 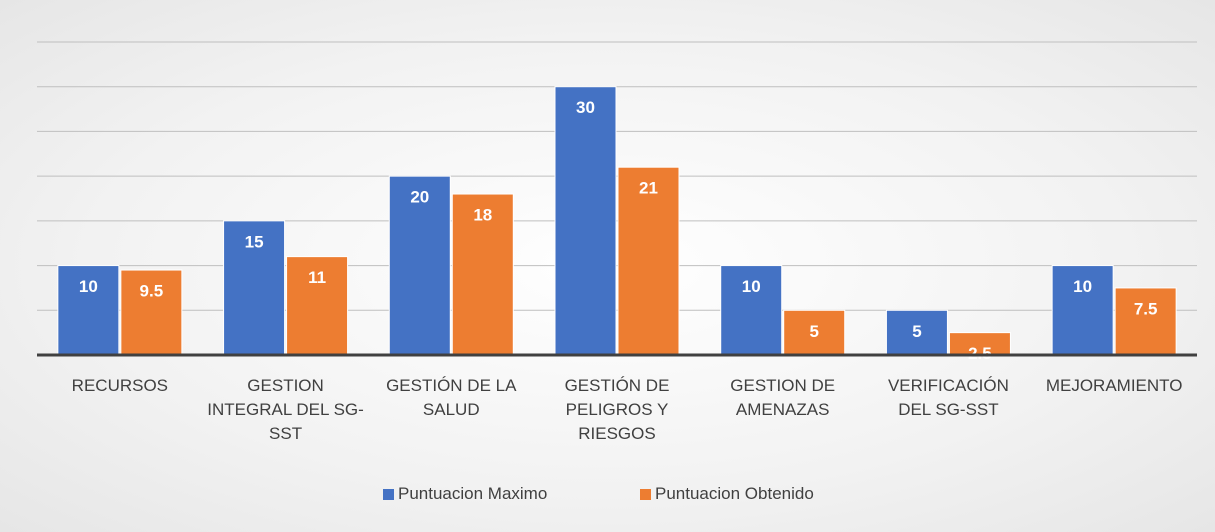 What do you see at coordinates (648, 188) in the screenshot?
I see `data-label: 21` at bounding box center [648, 188].